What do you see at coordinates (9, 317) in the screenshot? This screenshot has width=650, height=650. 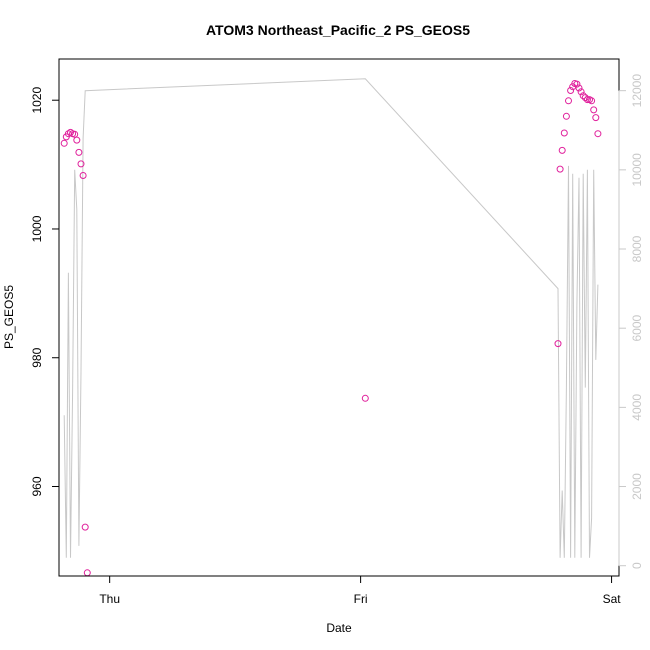 I see `y-axis-label: PS_GEOS5` at bounding box center [9, 317].